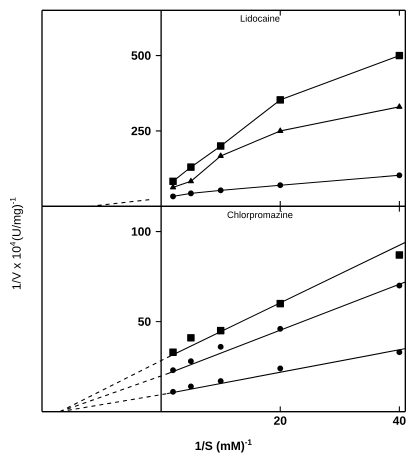  Describe the element at coordinates (223, 445) in the screenshot. I see `x-axis-title: 1/S (mM)$^{-1}$` at that location.